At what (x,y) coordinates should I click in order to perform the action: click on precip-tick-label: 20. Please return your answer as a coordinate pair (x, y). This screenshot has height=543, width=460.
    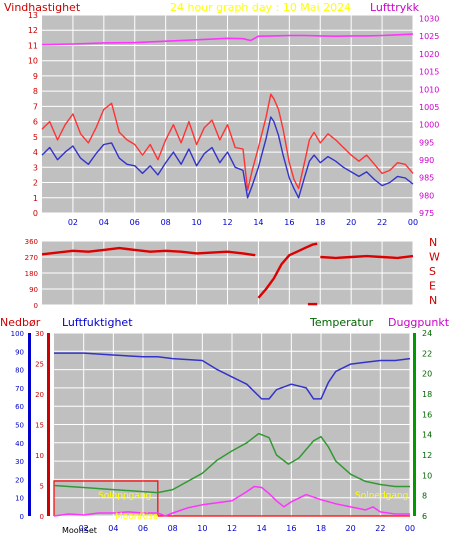
    Looking at the image, I should click on (39, 395).